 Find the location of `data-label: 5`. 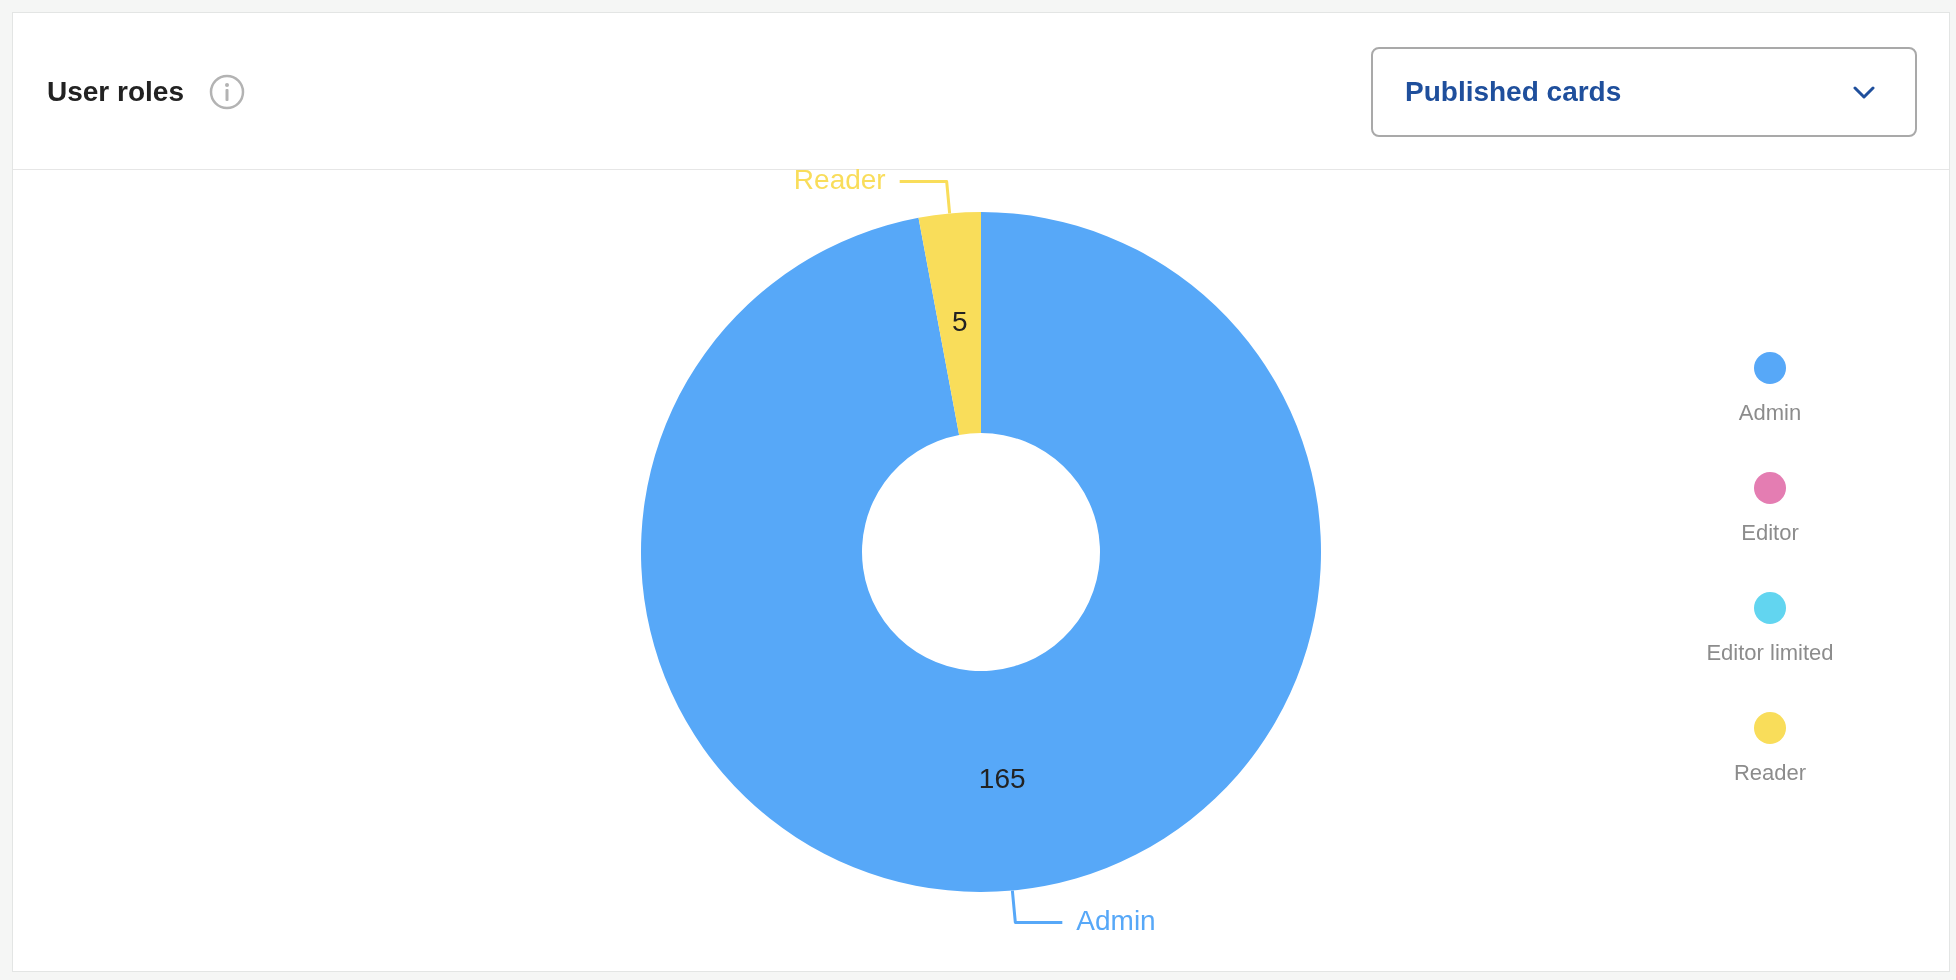

data-label: 5 is located at coordinates (960, 322).